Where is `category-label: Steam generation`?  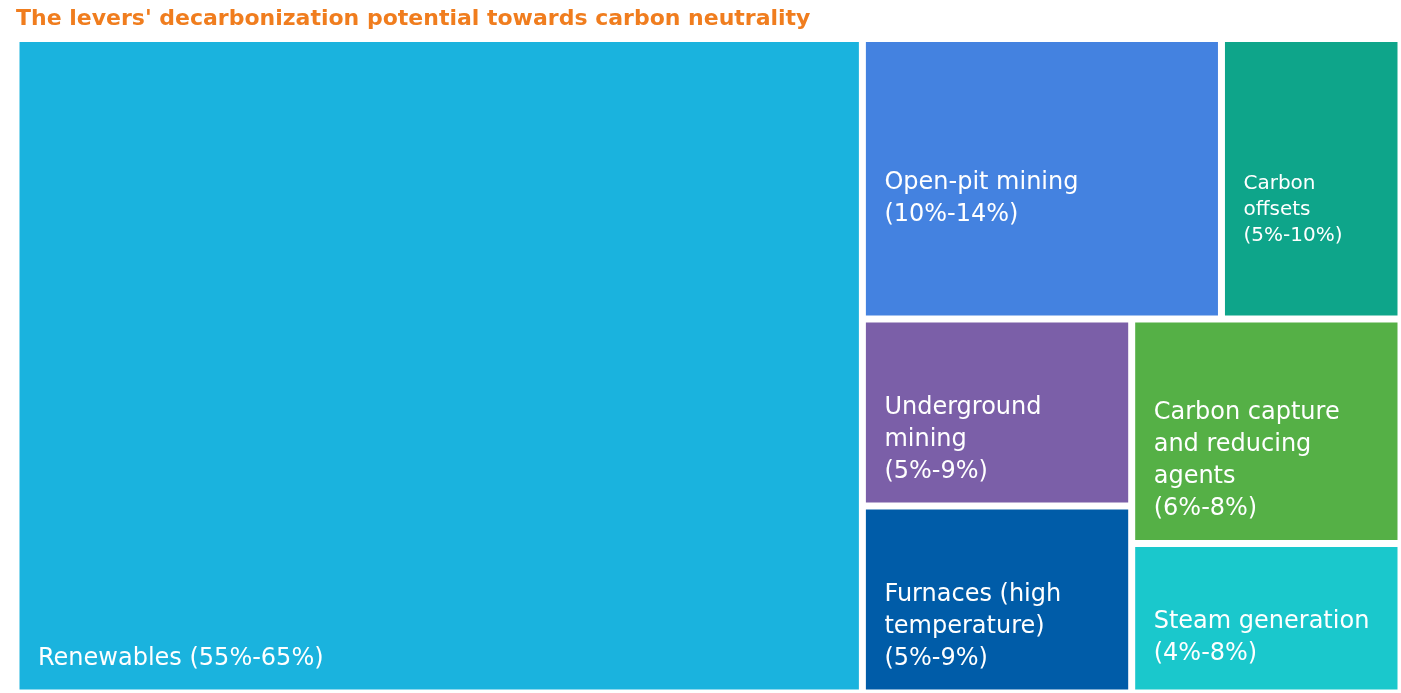 category-label: Steam generation is located at coordinates (1261, 620).